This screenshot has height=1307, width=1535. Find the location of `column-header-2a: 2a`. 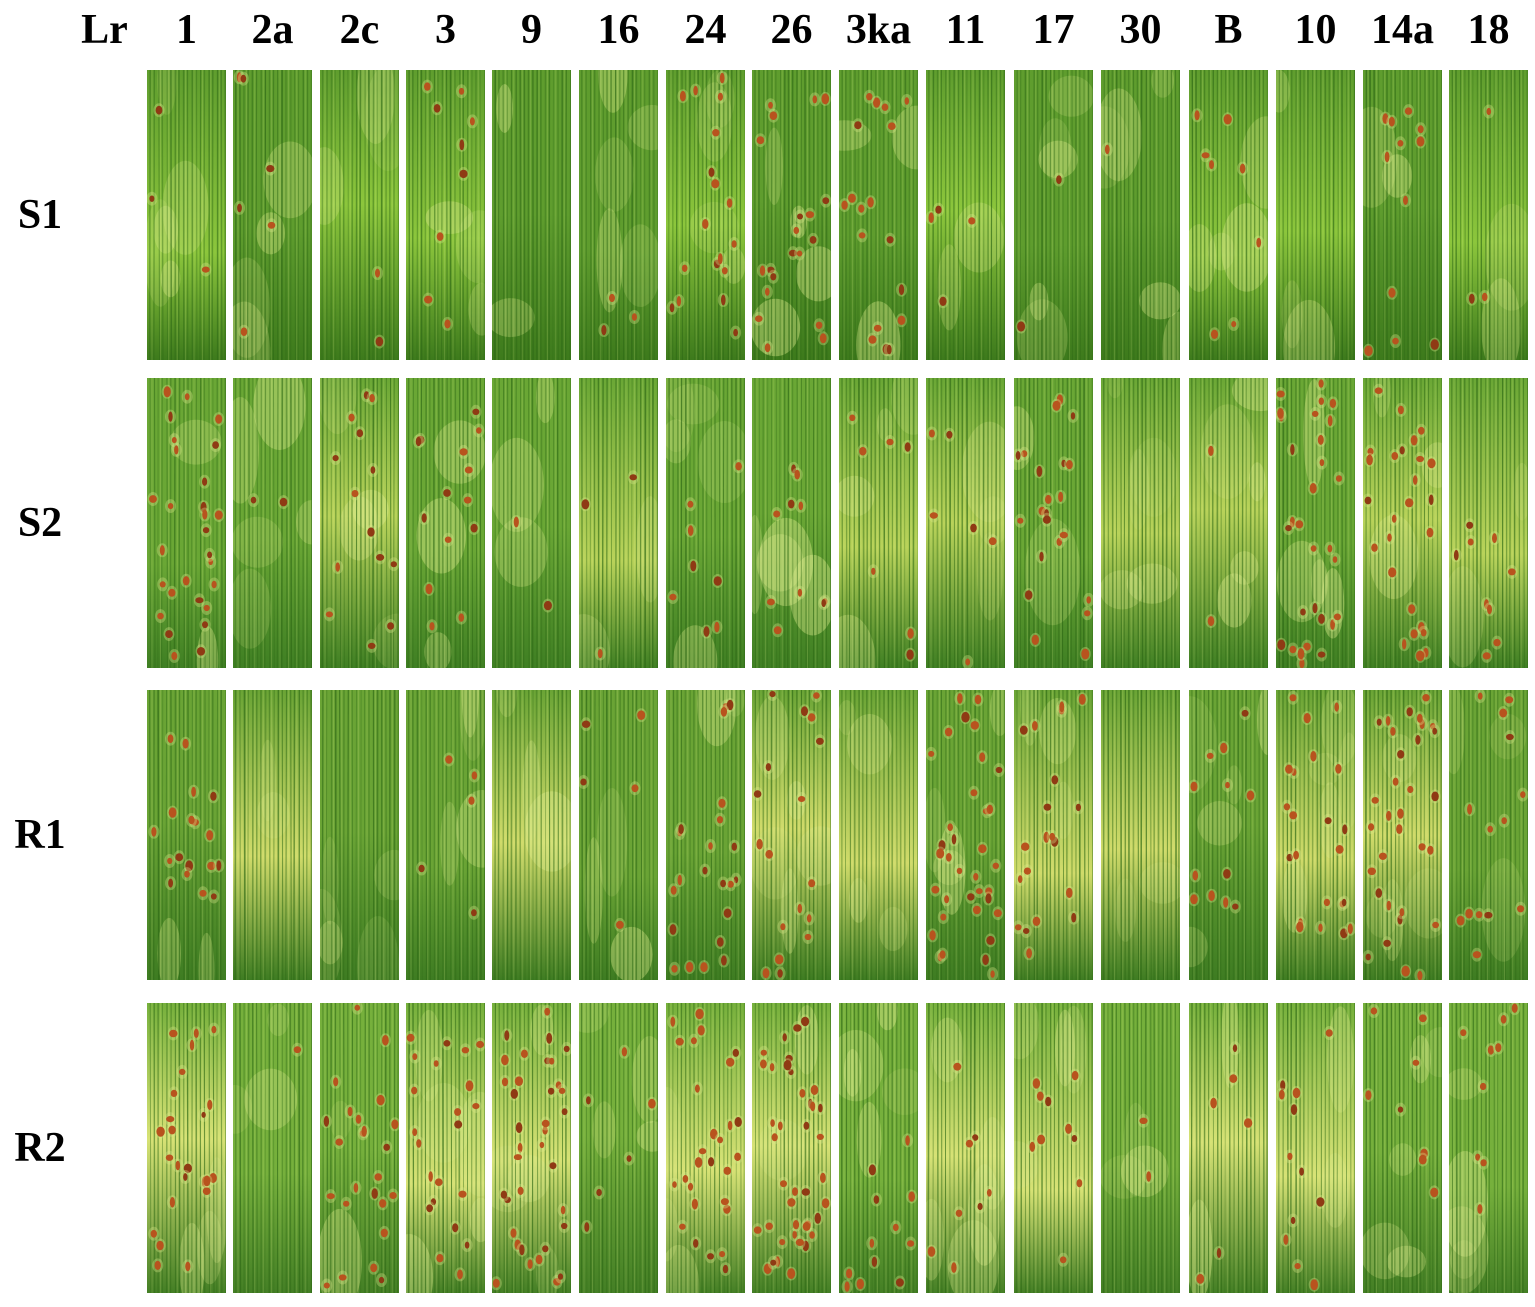

column-header-2a: 2a is located at coordinates (272, 30).